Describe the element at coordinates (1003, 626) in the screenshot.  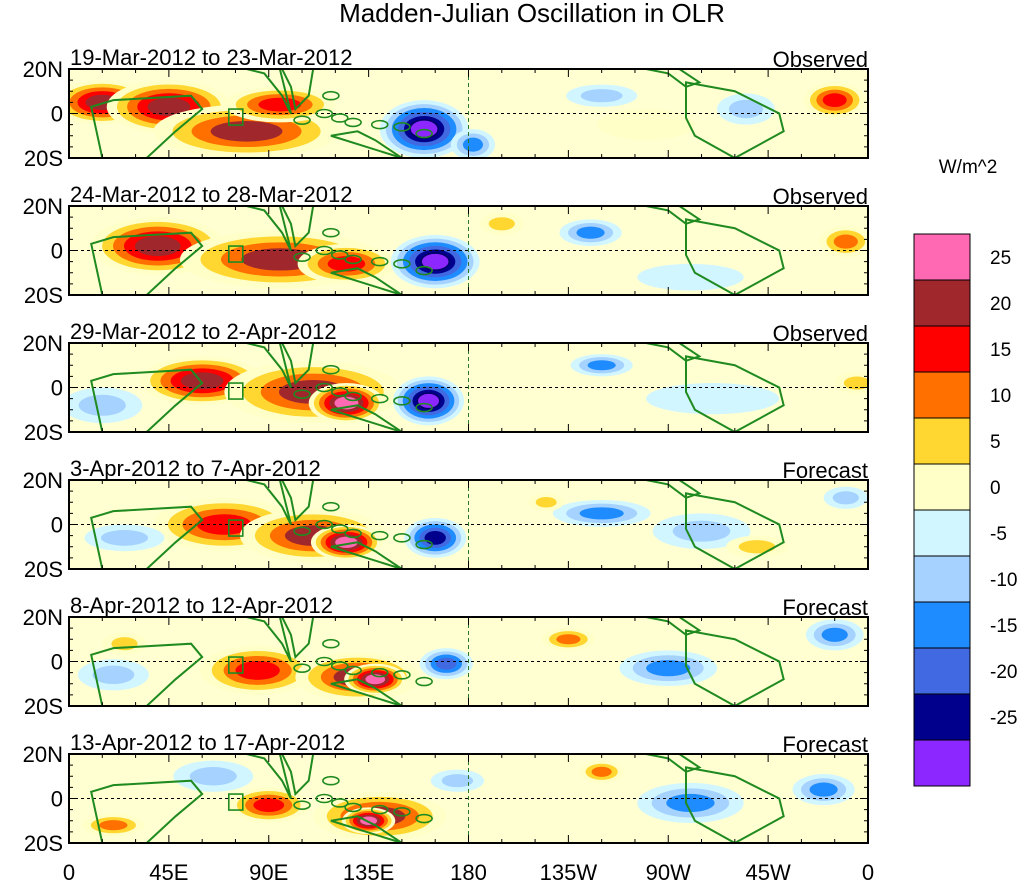
I see `colorbar-tick-label: -15` at that location.